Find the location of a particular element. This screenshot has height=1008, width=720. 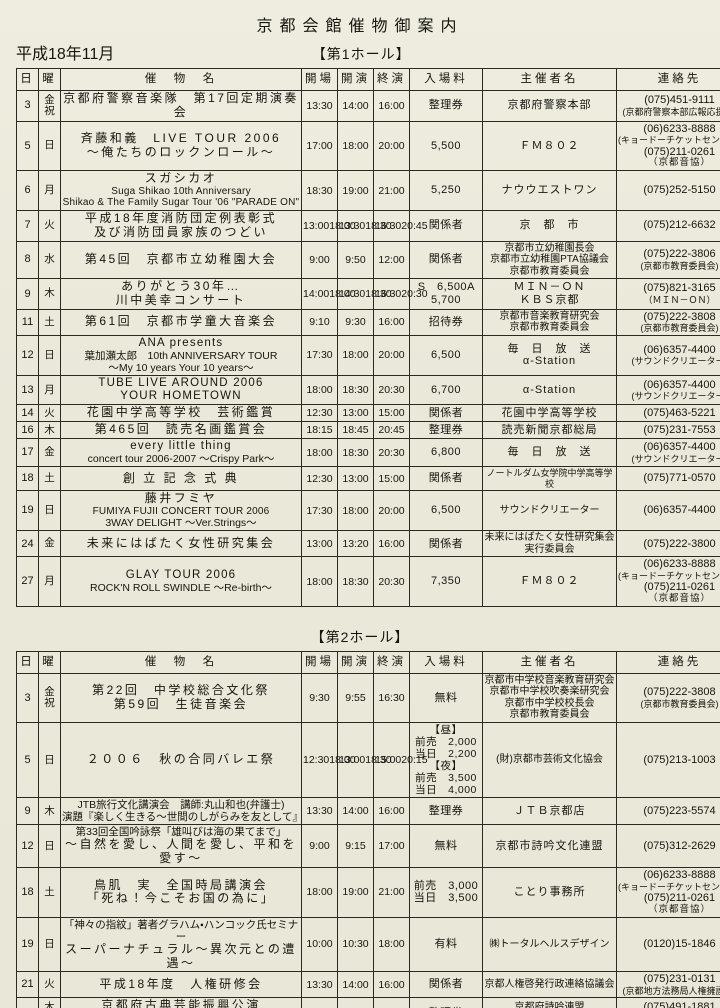

cell-open-time: 14:0018:00 is located at coordinates (328, 294).